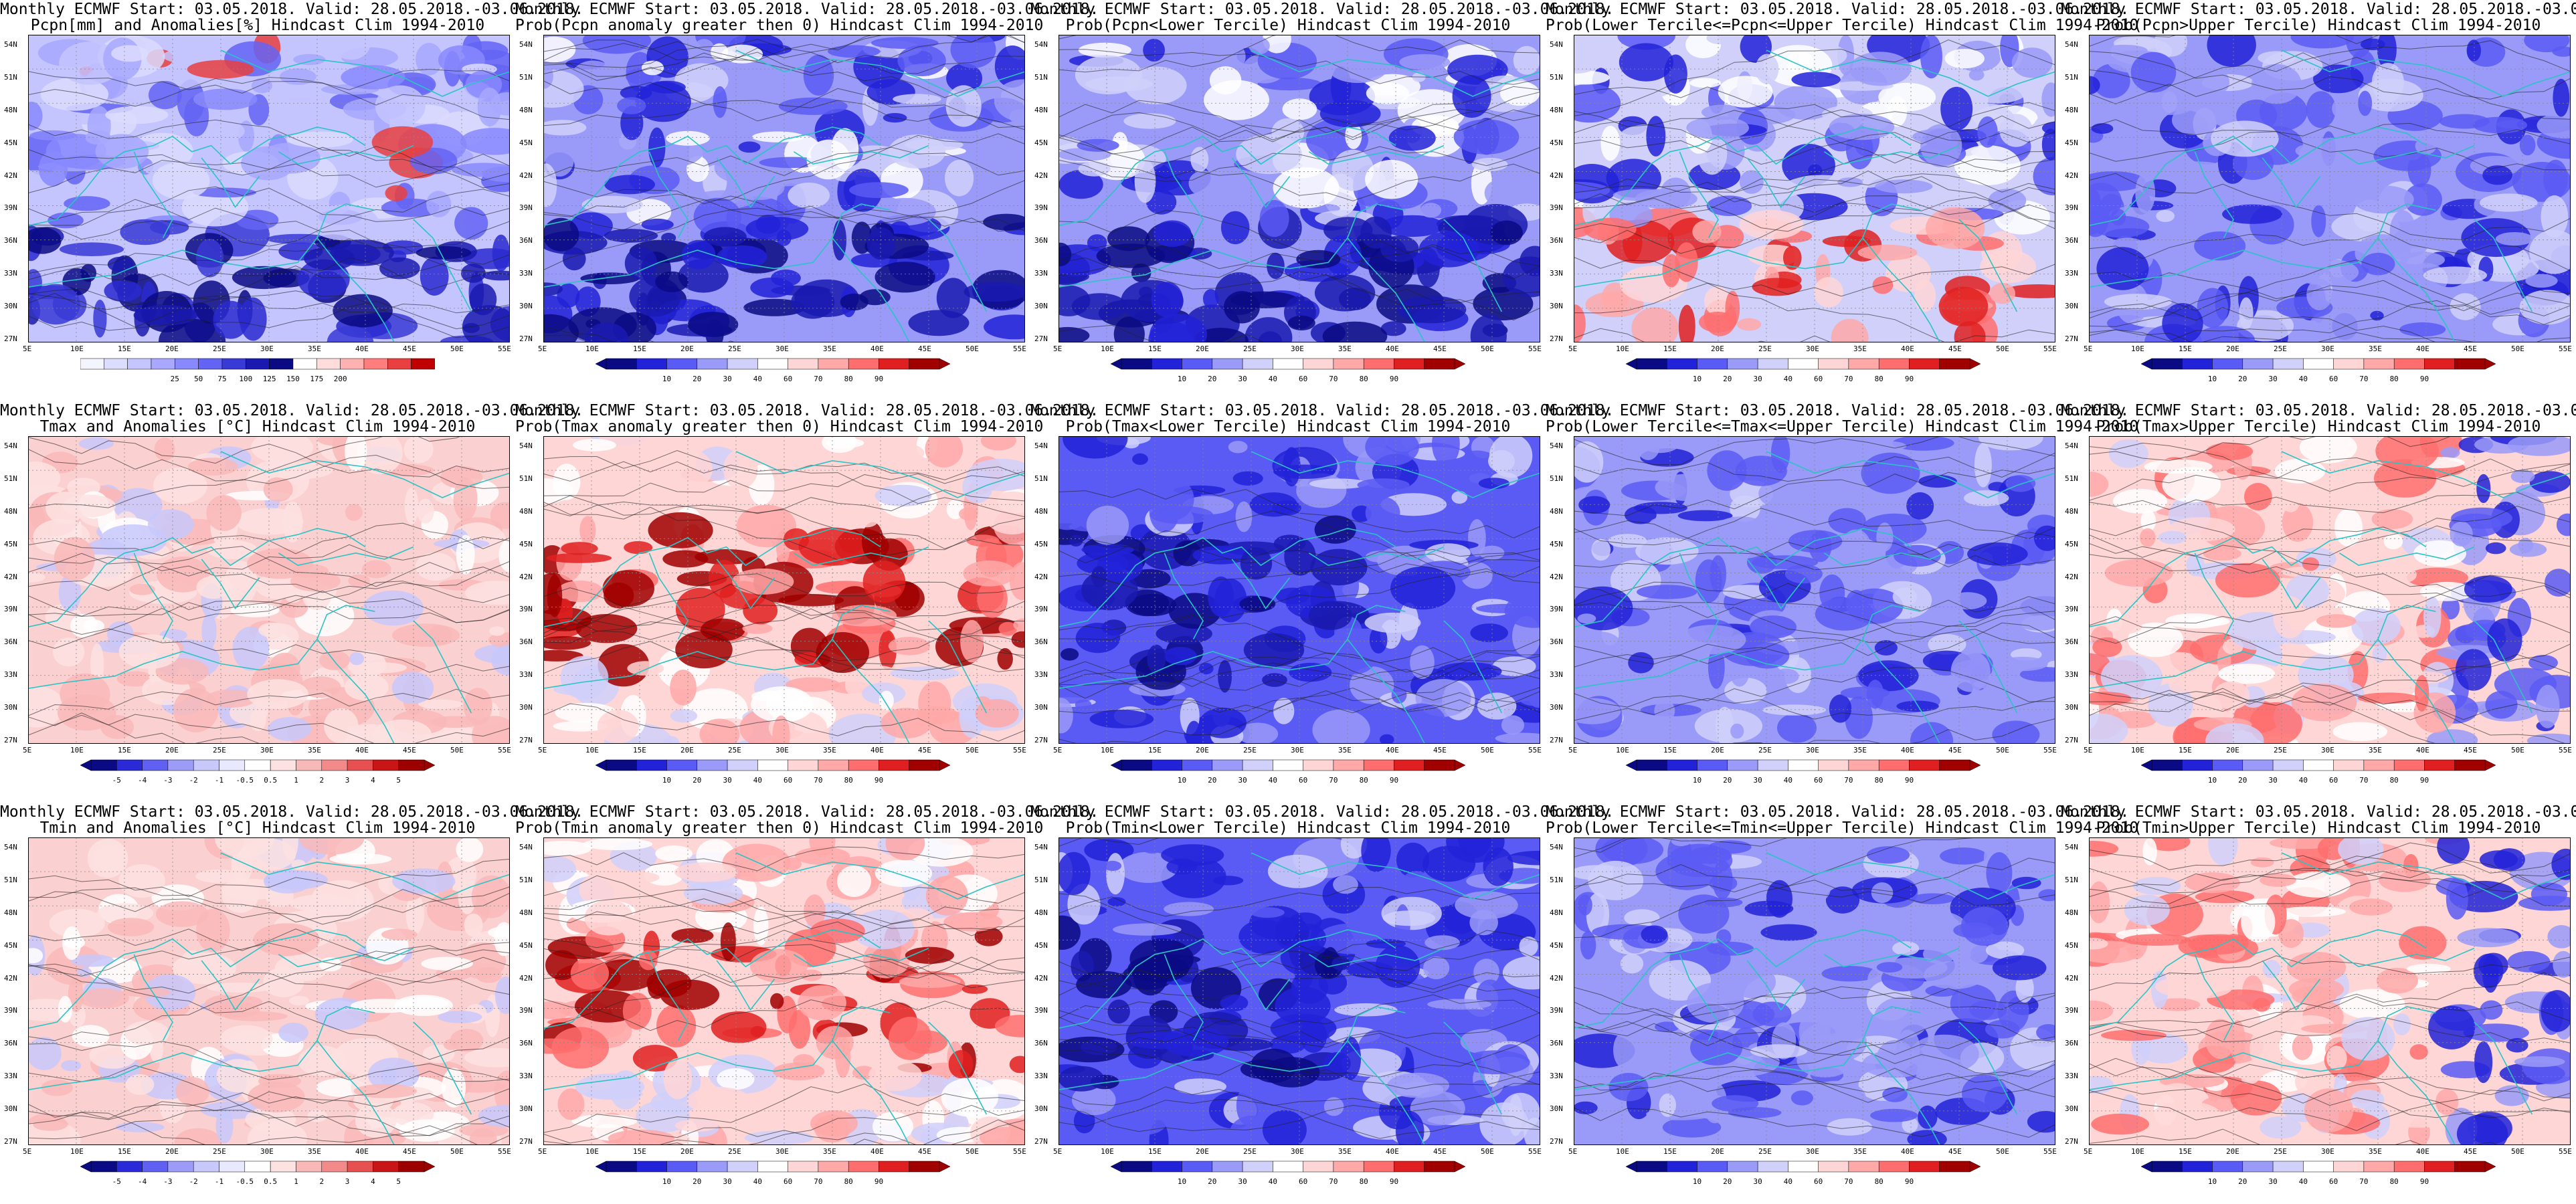  I want to click on longitude-tick-label: 55E, so click(1535, 348).